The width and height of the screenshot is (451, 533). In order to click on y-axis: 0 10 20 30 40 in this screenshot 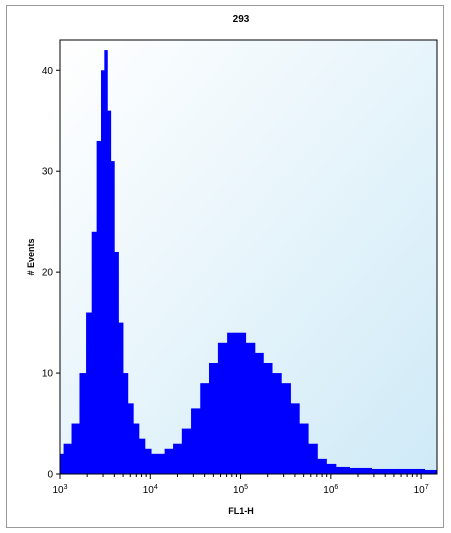, I will do `click(51, 273)`.